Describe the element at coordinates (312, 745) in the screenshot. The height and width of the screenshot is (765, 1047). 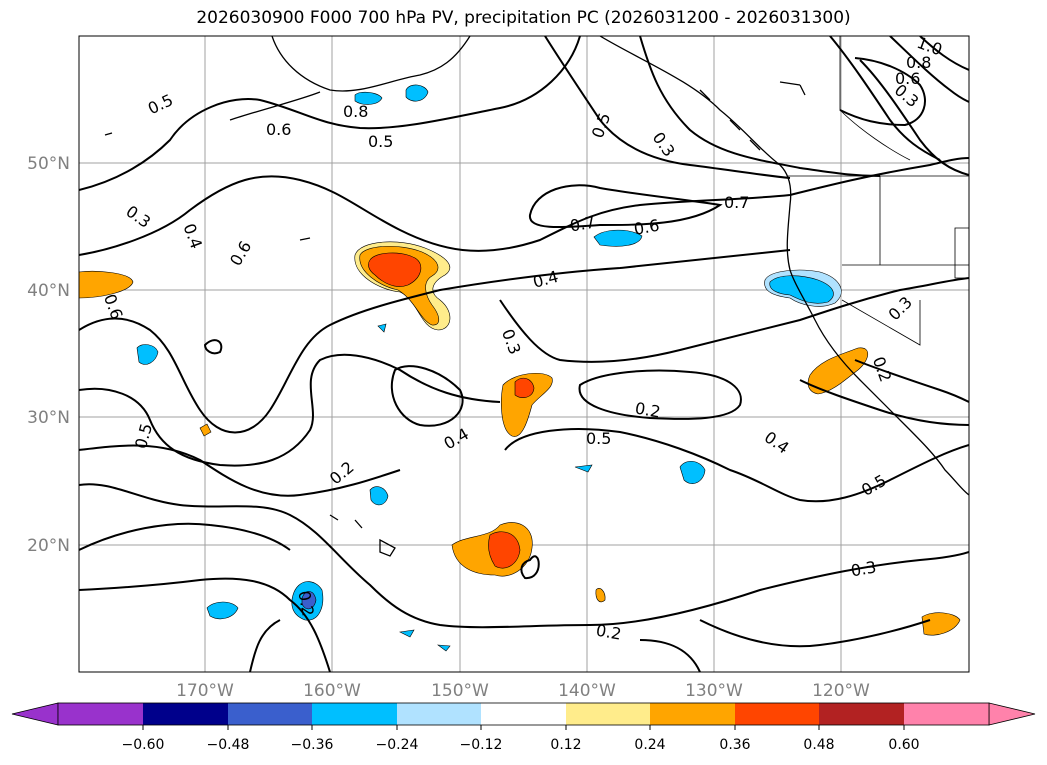
I see `colorbar-tick-label: −0.36` at that location.